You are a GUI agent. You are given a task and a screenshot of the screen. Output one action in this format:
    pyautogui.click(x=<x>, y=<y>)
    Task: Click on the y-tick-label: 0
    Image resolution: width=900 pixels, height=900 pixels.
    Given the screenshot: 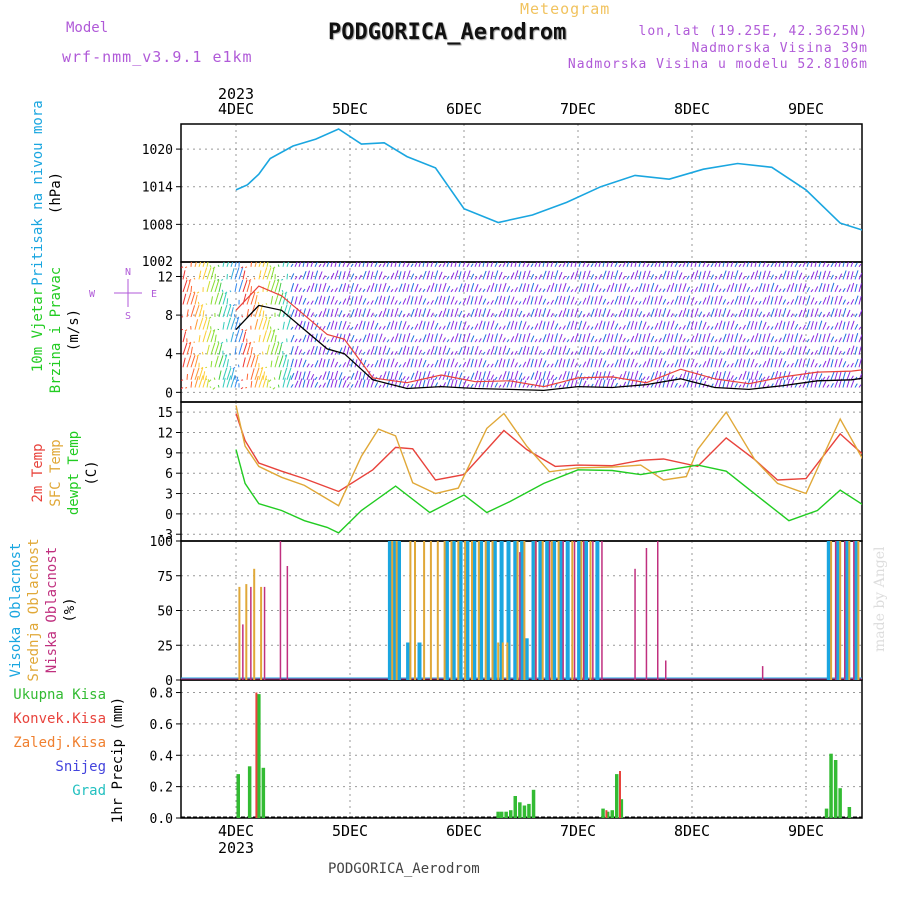 What is the action you would take?
    pyautogui.click(x=169, y=681)
    